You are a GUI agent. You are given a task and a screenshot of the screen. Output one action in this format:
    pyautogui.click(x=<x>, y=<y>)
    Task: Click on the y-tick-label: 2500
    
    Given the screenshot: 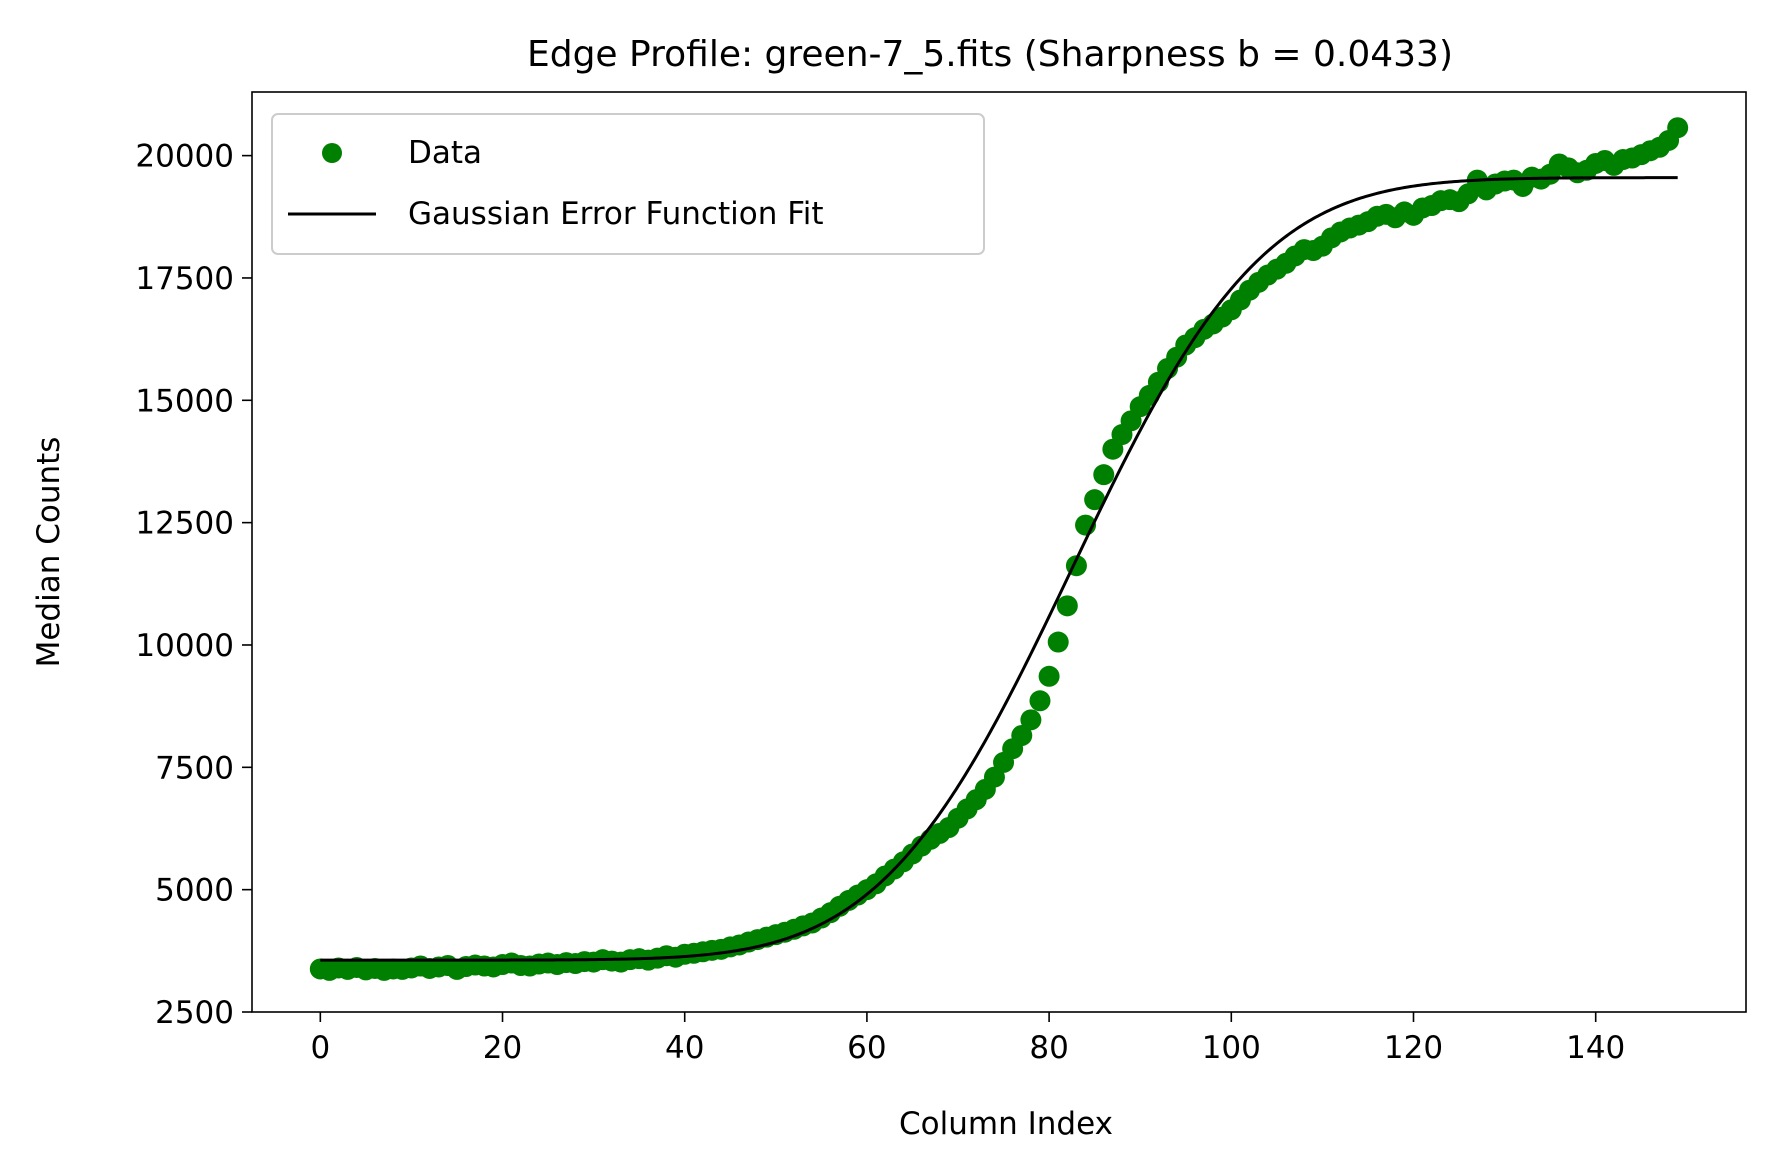 What is the action you would take?
    pyautogui.click(x=194, y=1013)
    